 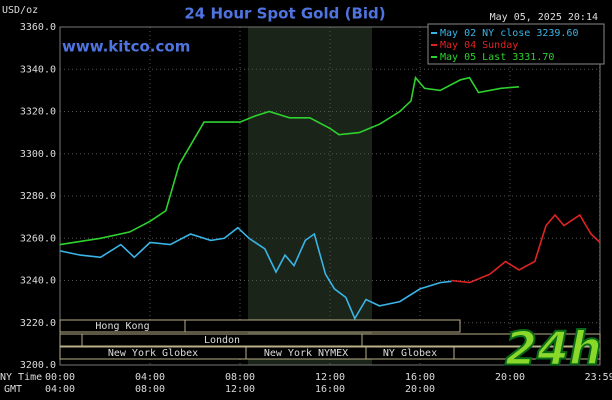 I want to click on legend-label: May 05 Last 3331.70, so click(x=497, y=57).